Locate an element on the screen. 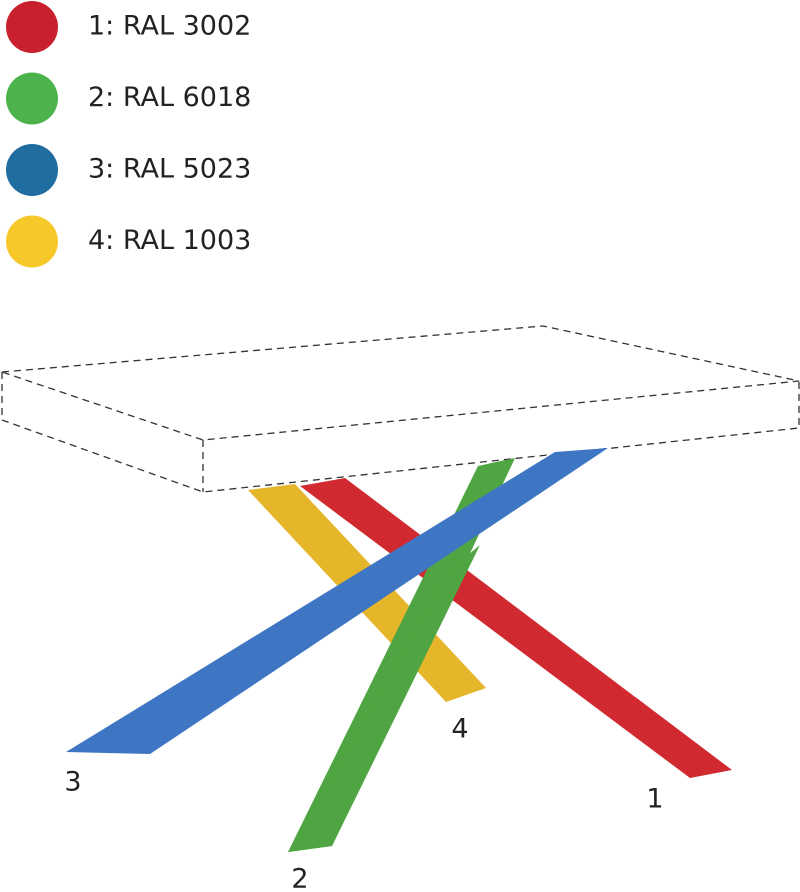 This screenshot has width=800, height=892. box-edge is located at coordinates (400, 432).